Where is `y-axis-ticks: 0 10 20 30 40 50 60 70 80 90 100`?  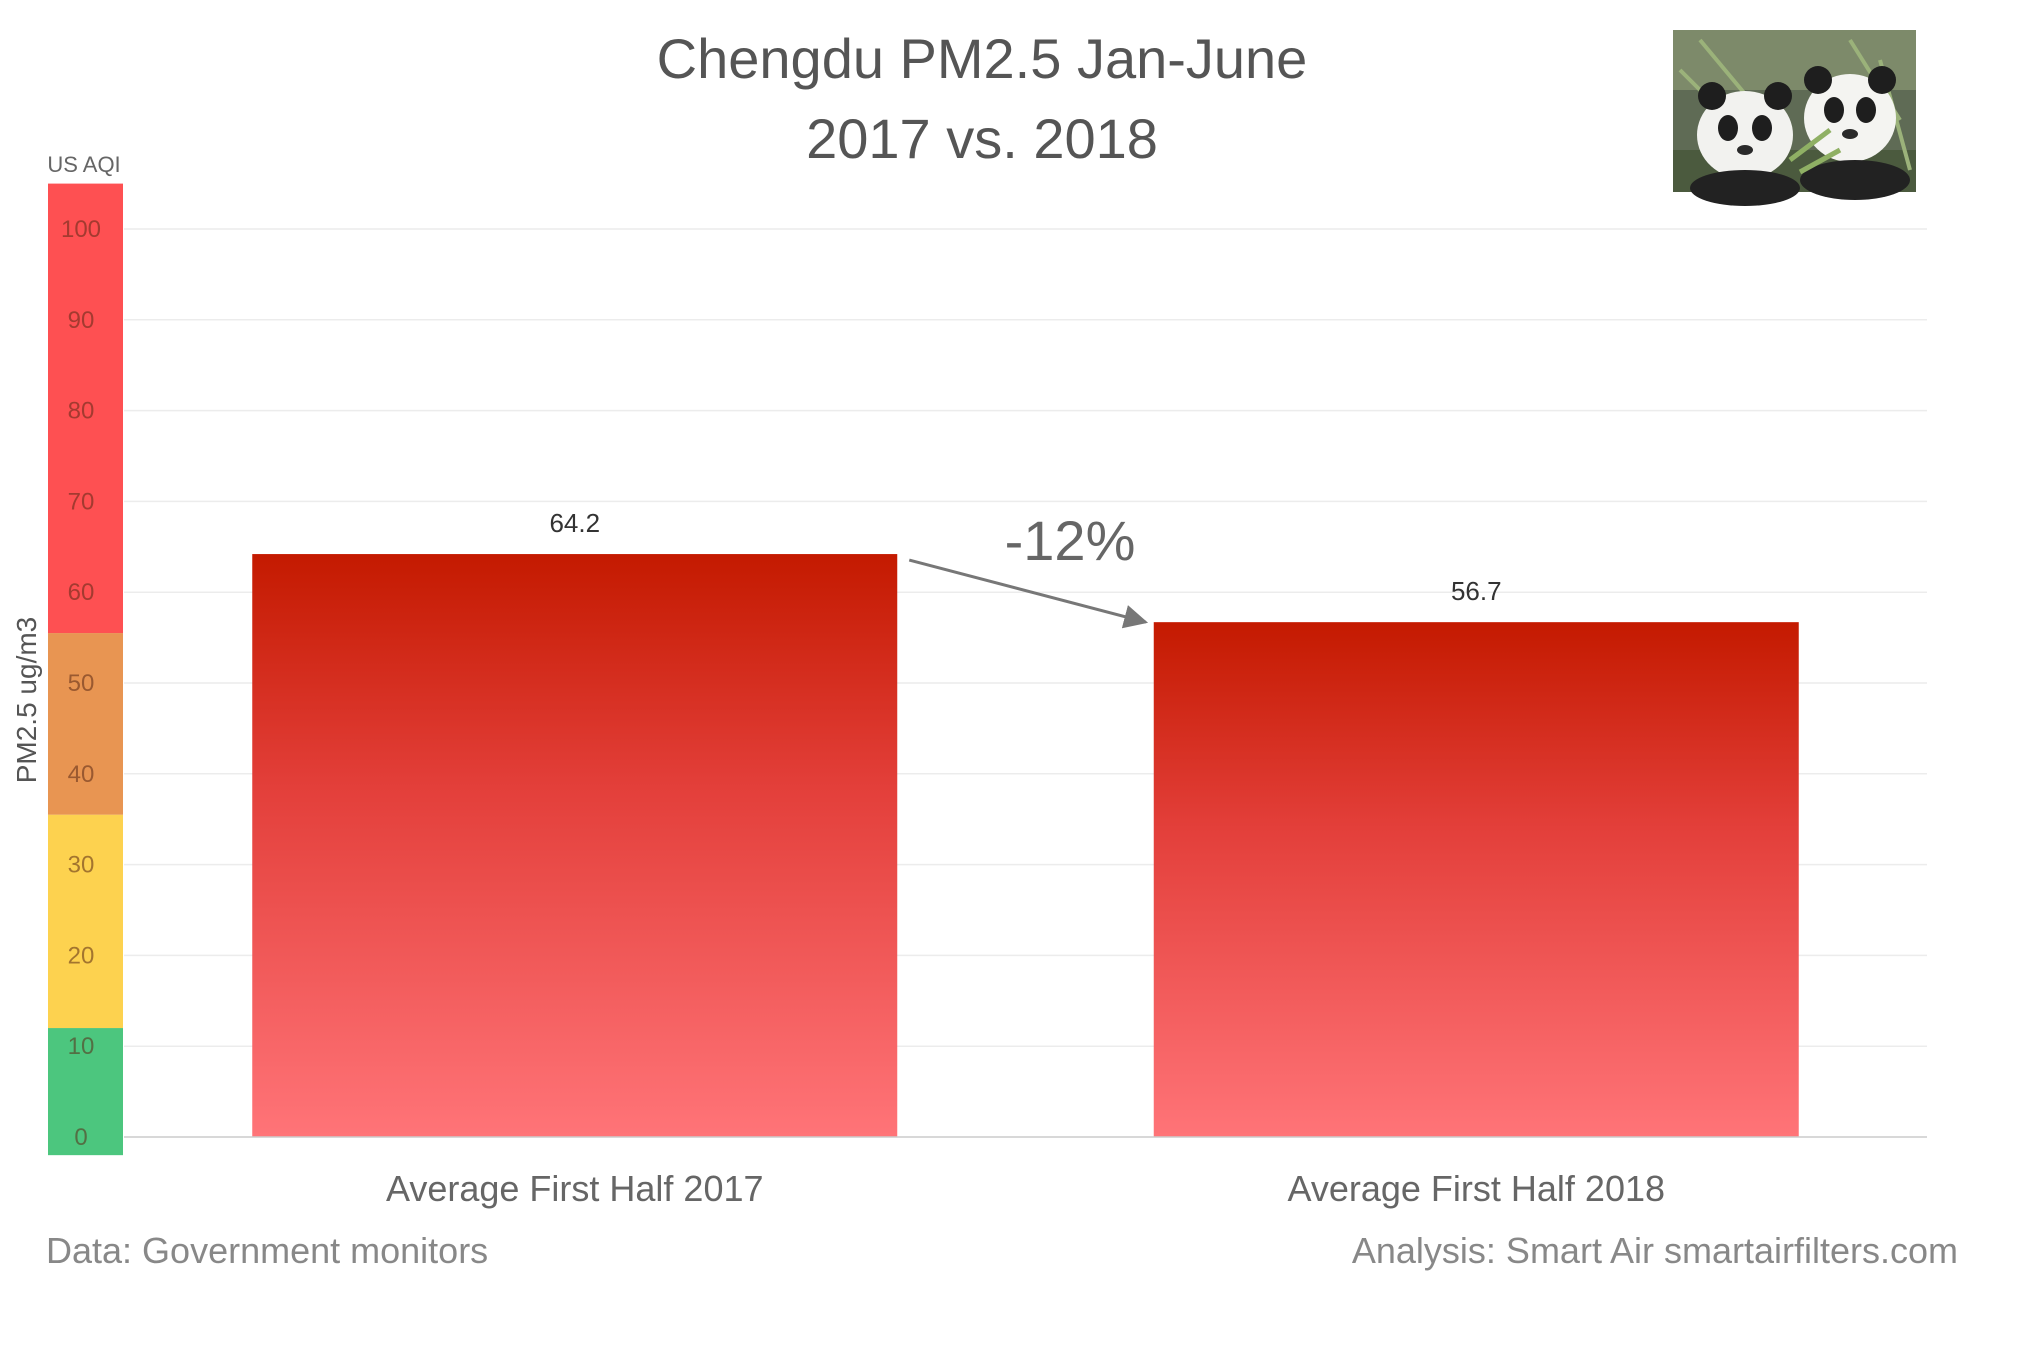 y-axis-ticks: 0 10 20 30 40 50 60 70 80 90 100 is located at coordinates (81, 683).